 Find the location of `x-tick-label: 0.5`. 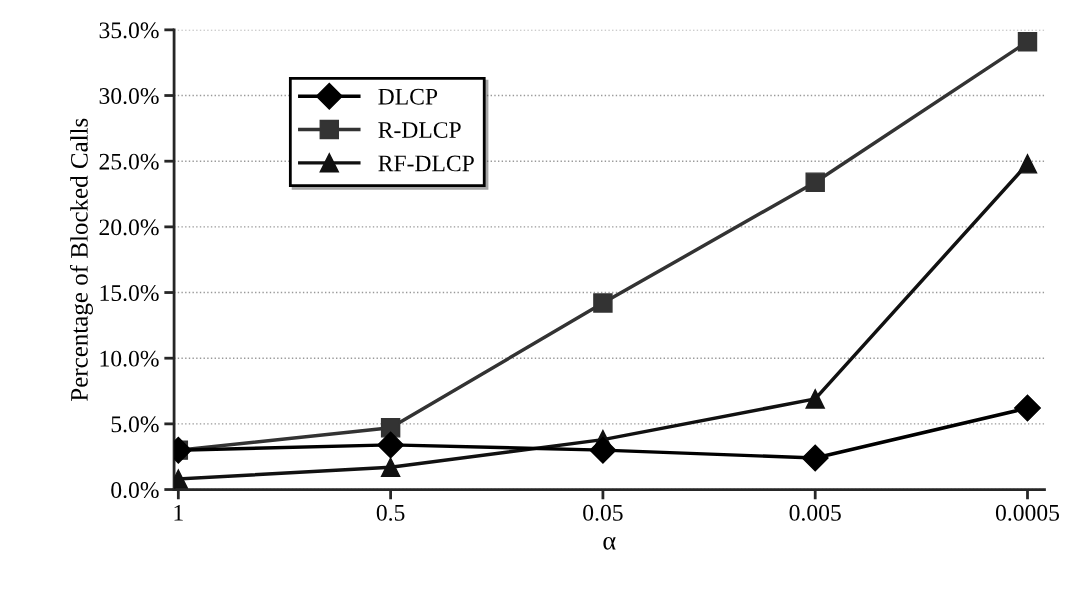

x-tick-label: 0.5 is located at coordinates (390, 512).